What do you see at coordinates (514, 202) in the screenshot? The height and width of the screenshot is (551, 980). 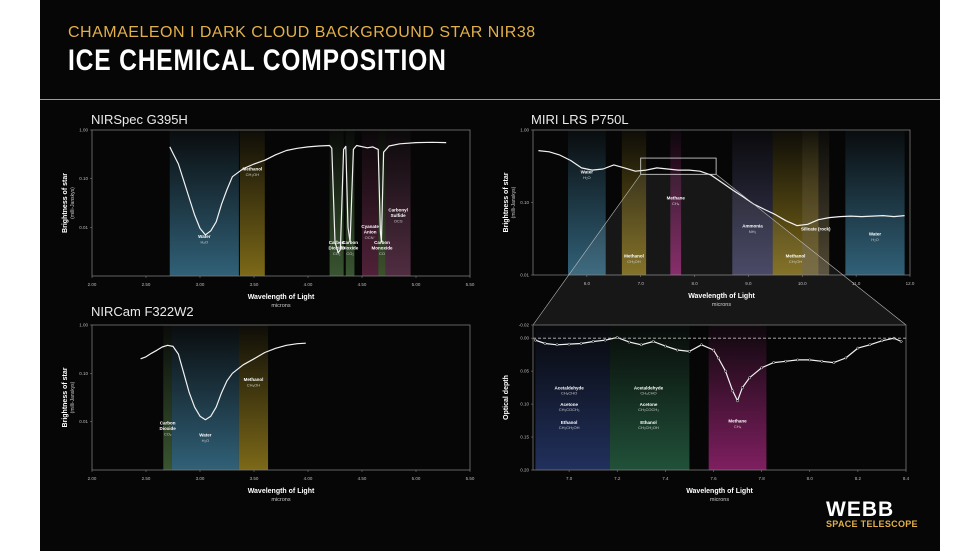 I see `miri-ylabel-sub: (milli-Janskys)` at bounding box center [514, 202].